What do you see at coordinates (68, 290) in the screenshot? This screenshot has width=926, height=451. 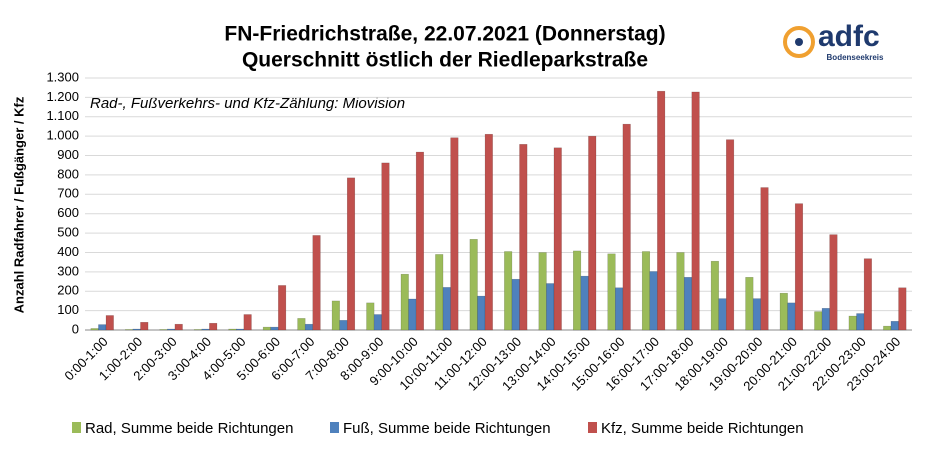 I see `y-tick-label: 200` at bounding box center [68, 290].